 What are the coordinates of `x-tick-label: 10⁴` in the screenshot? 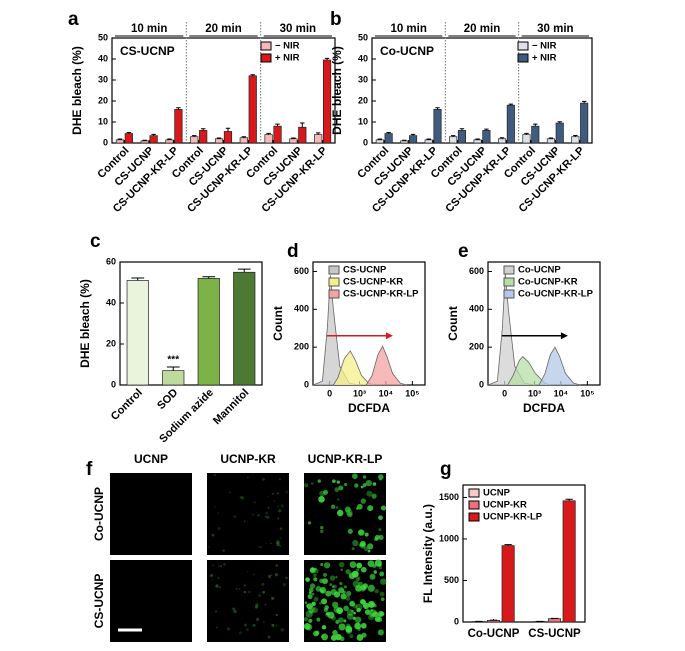 It's located at (561, 393).